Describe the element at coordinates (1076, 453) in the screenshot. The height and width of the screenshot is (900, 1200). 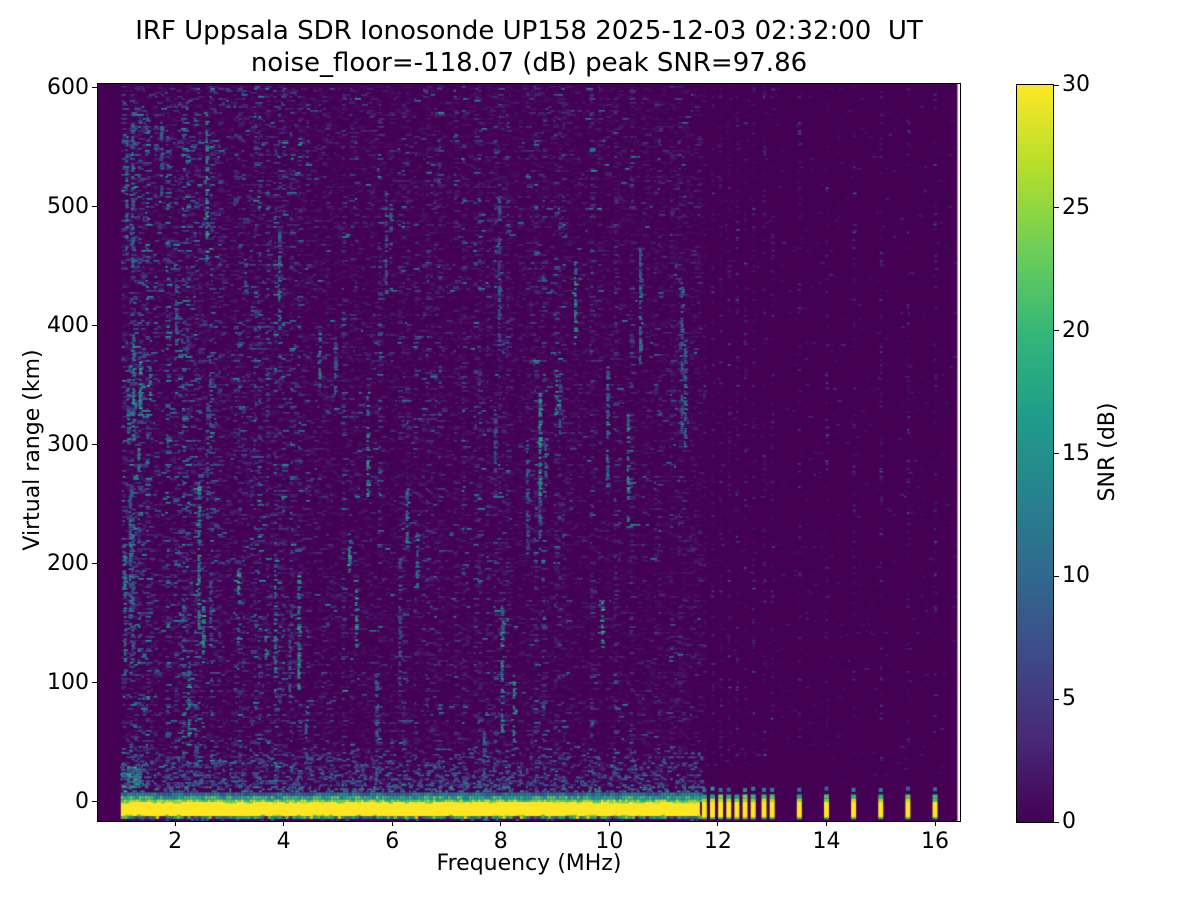
I see `colorbar-tick-label: 15` at that location.